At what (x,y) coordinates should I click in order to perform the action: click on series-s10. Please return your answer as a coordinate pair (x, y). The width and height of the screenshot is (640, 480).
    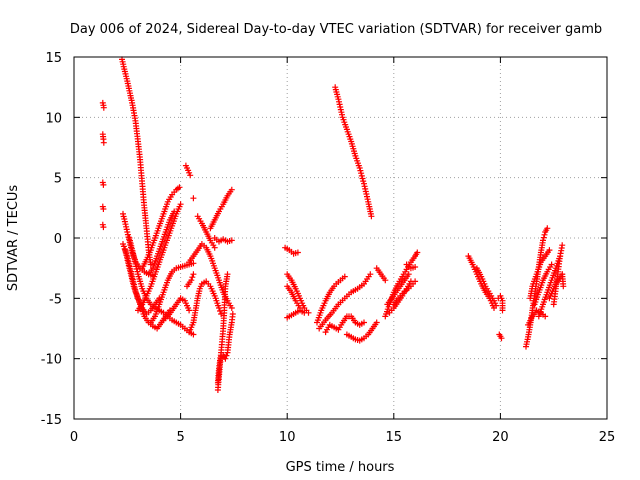
    Looking at the image, I should click on (161, 286).